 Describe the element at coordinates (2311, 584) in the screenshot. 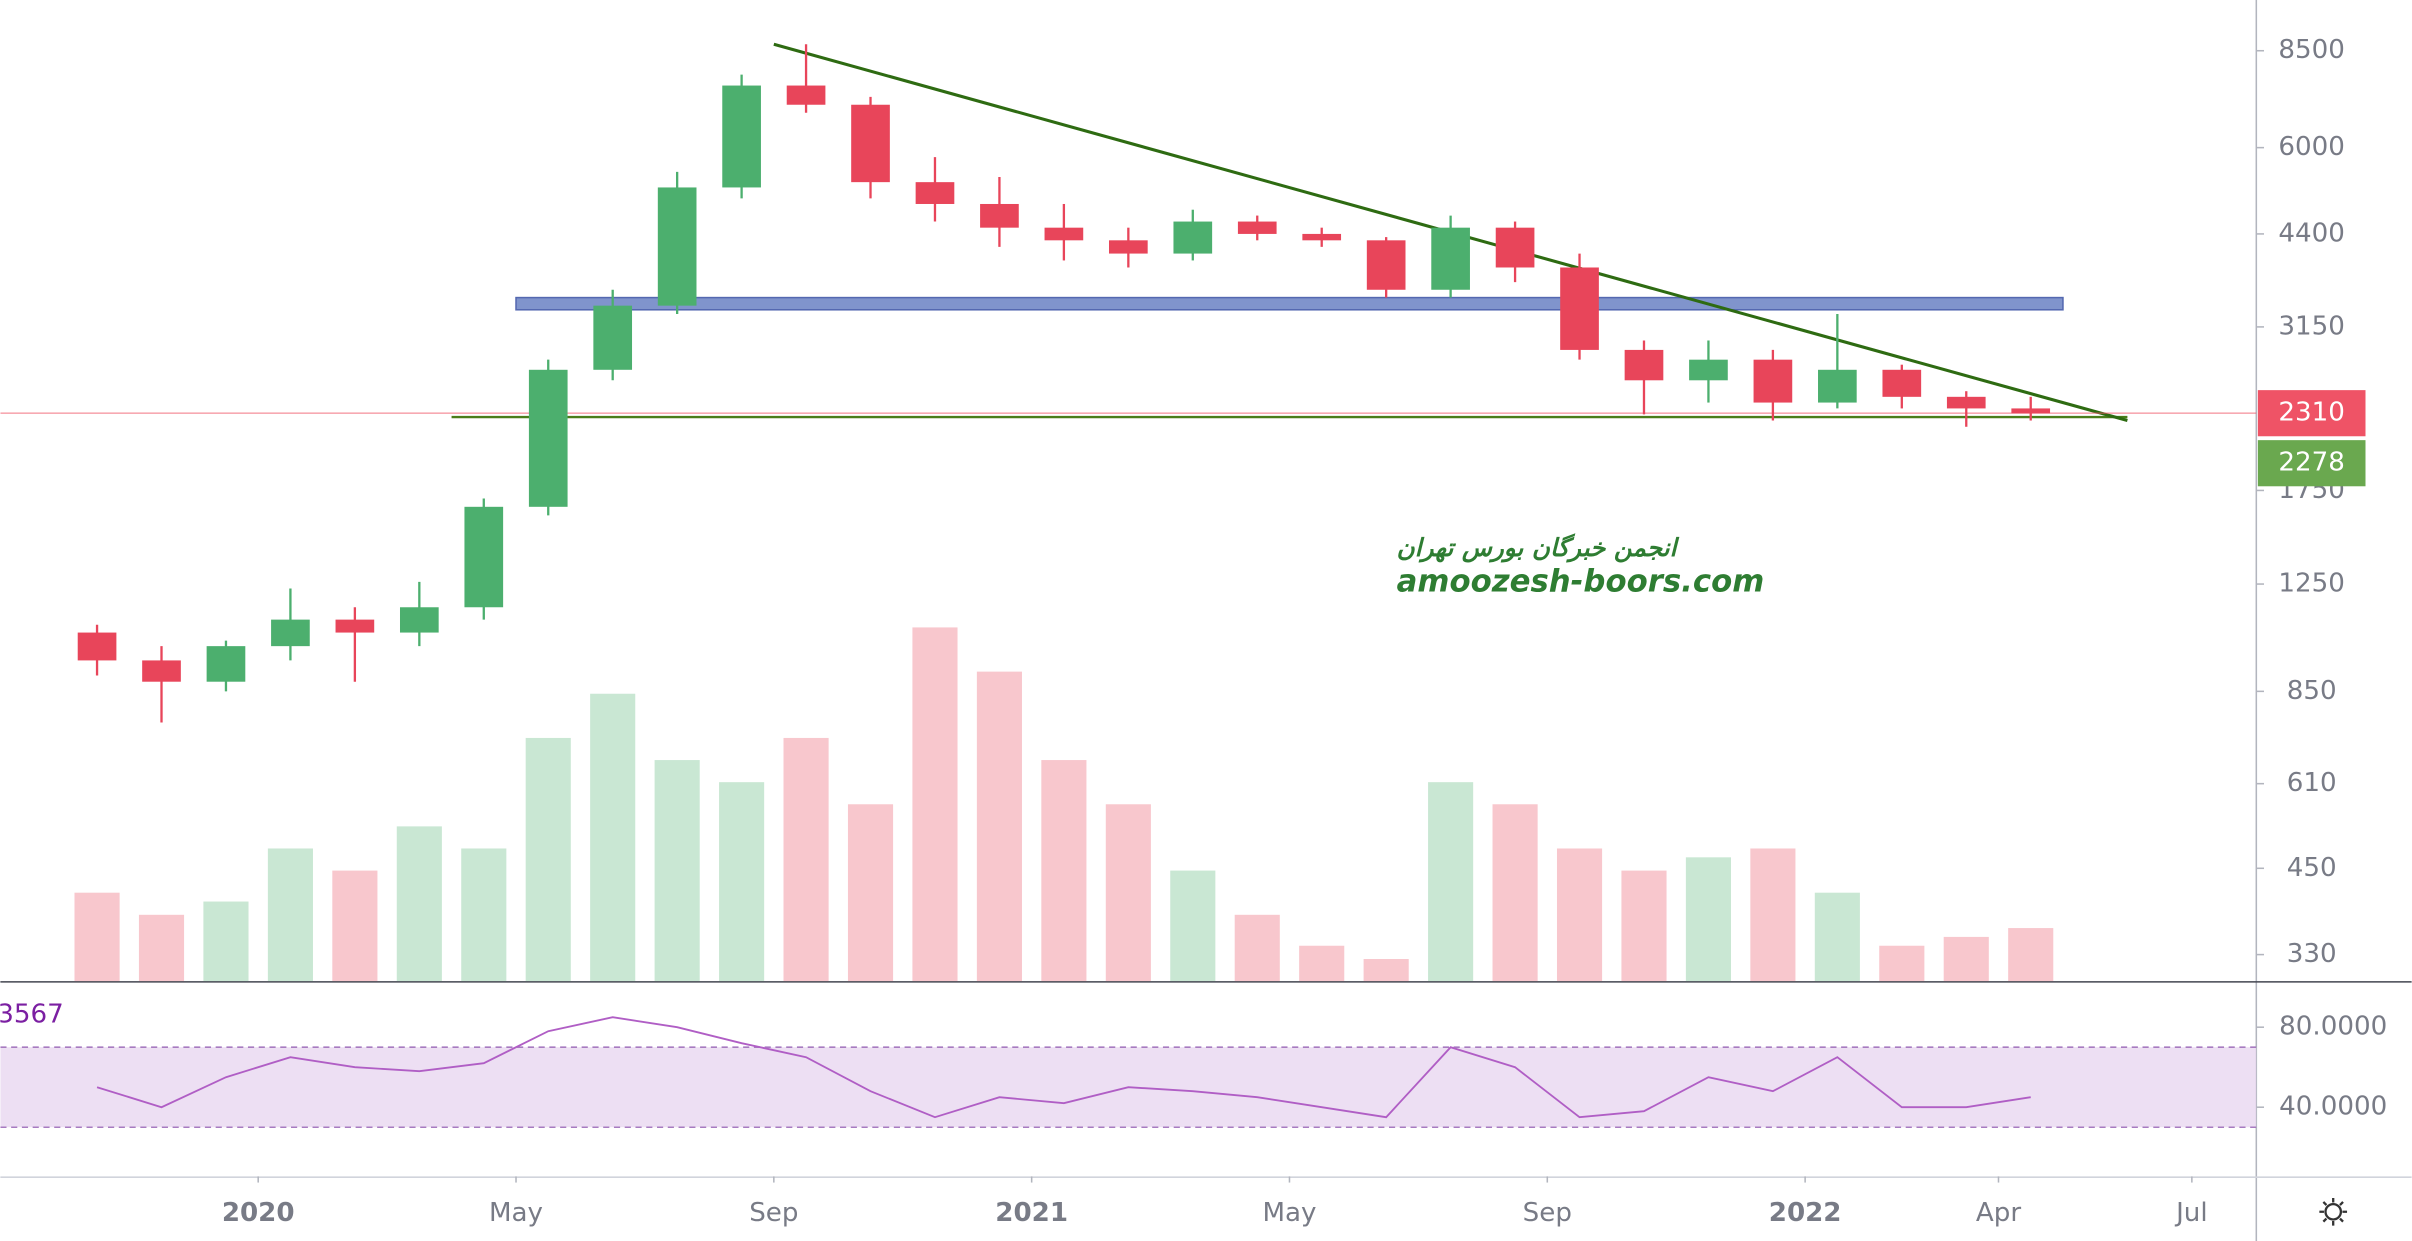

I see `y-tick-label: 1250` at that location.